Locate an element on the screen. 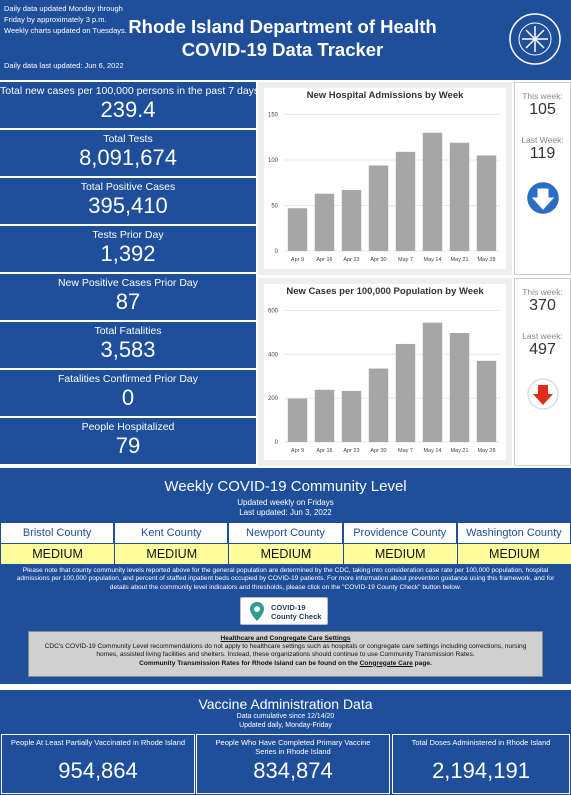 This screenshot has width=571, height=795. stat-box: Total Fatalities 3,583 is located at coordinates (128, 345).